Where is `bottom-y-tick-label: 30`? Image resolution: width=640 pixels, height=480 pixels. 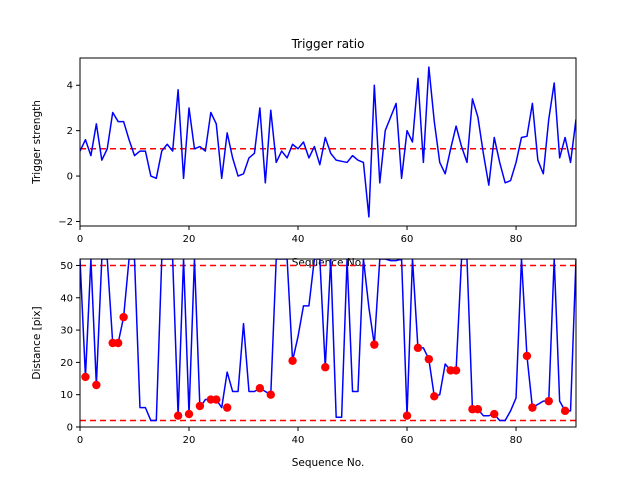
bottom-y-tick-label: 30 is located at coordinates (66, 331).